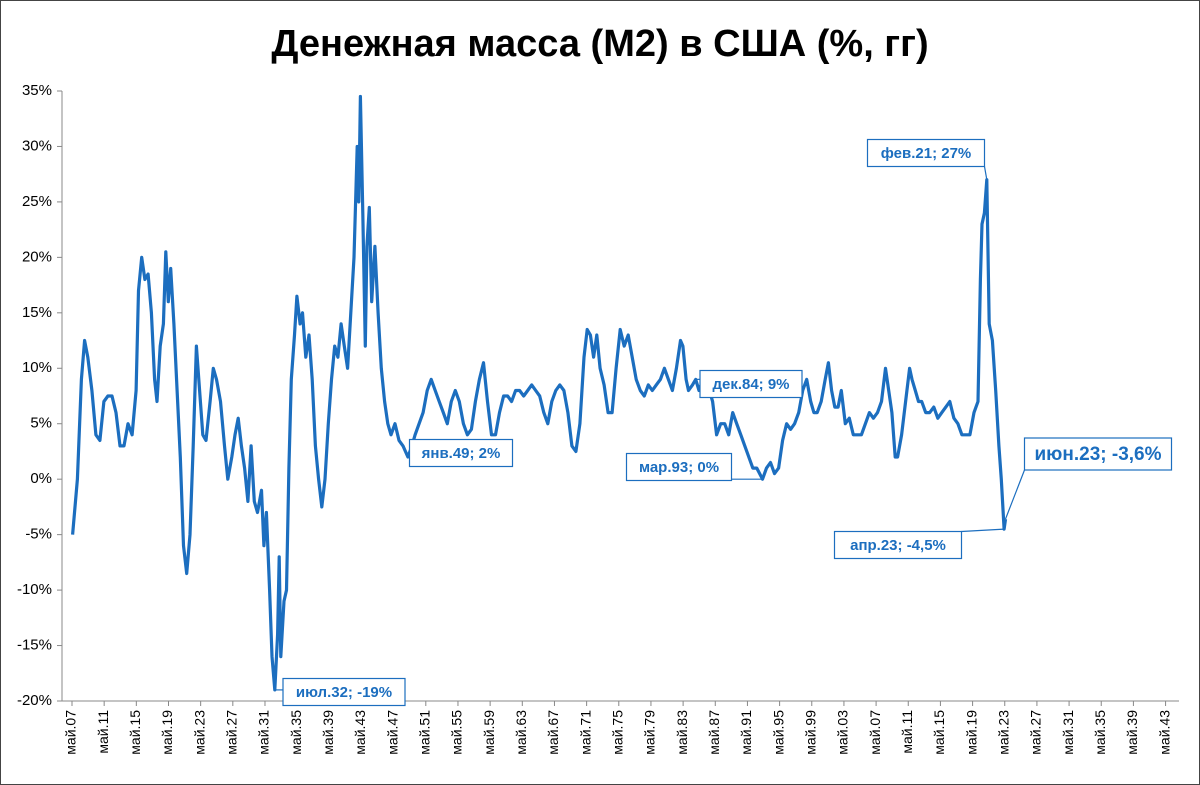 The height and width of the screenshot is (785, 1200). Describe the element at coordinates (521, 732) in the screenshot. I see `x-tick-label: май.63` at that location.